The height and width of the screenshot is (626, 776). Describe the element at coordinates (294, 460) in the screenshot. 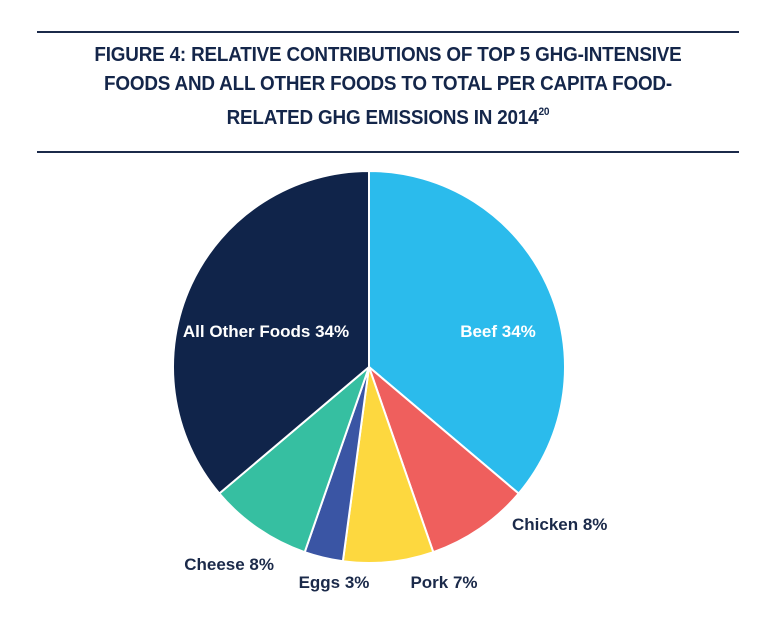

I see `pie-slice-cheese` at that location.